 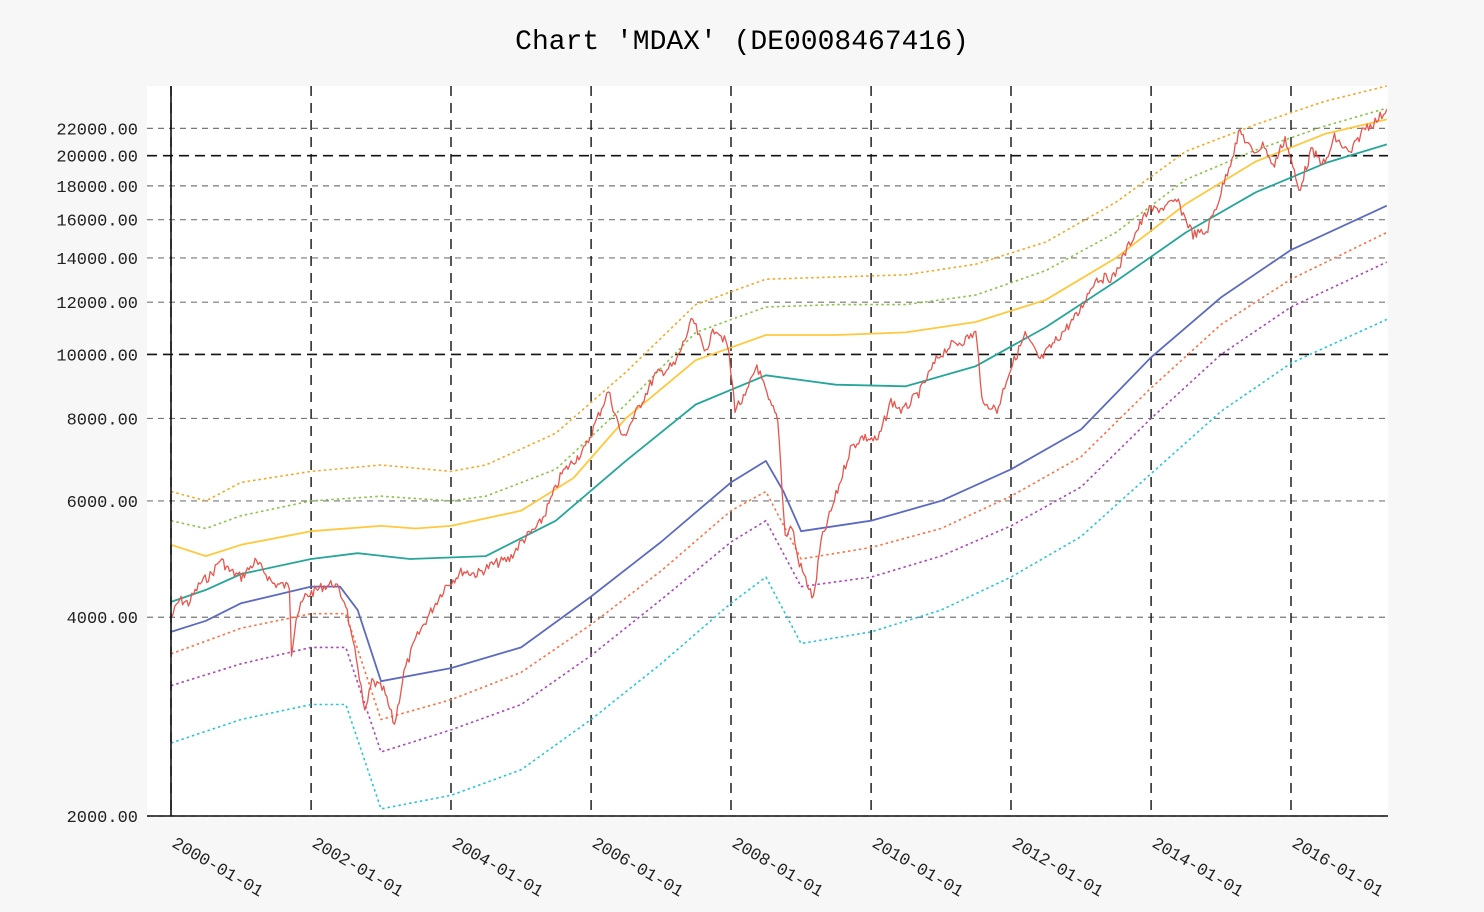 I want to click on y-tick-label: 10000.00, so click(x=97, y=356).